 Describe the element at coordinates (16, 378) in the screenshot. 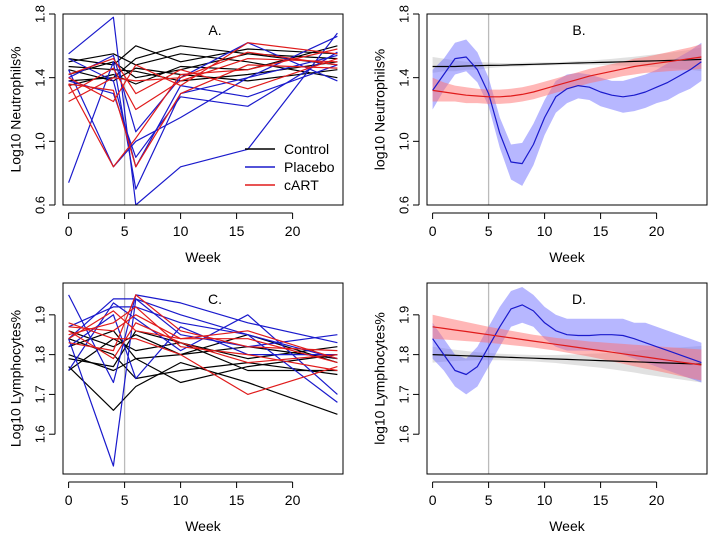

I see `y-axis-label: Log10 Lymphocytes%` at that location.